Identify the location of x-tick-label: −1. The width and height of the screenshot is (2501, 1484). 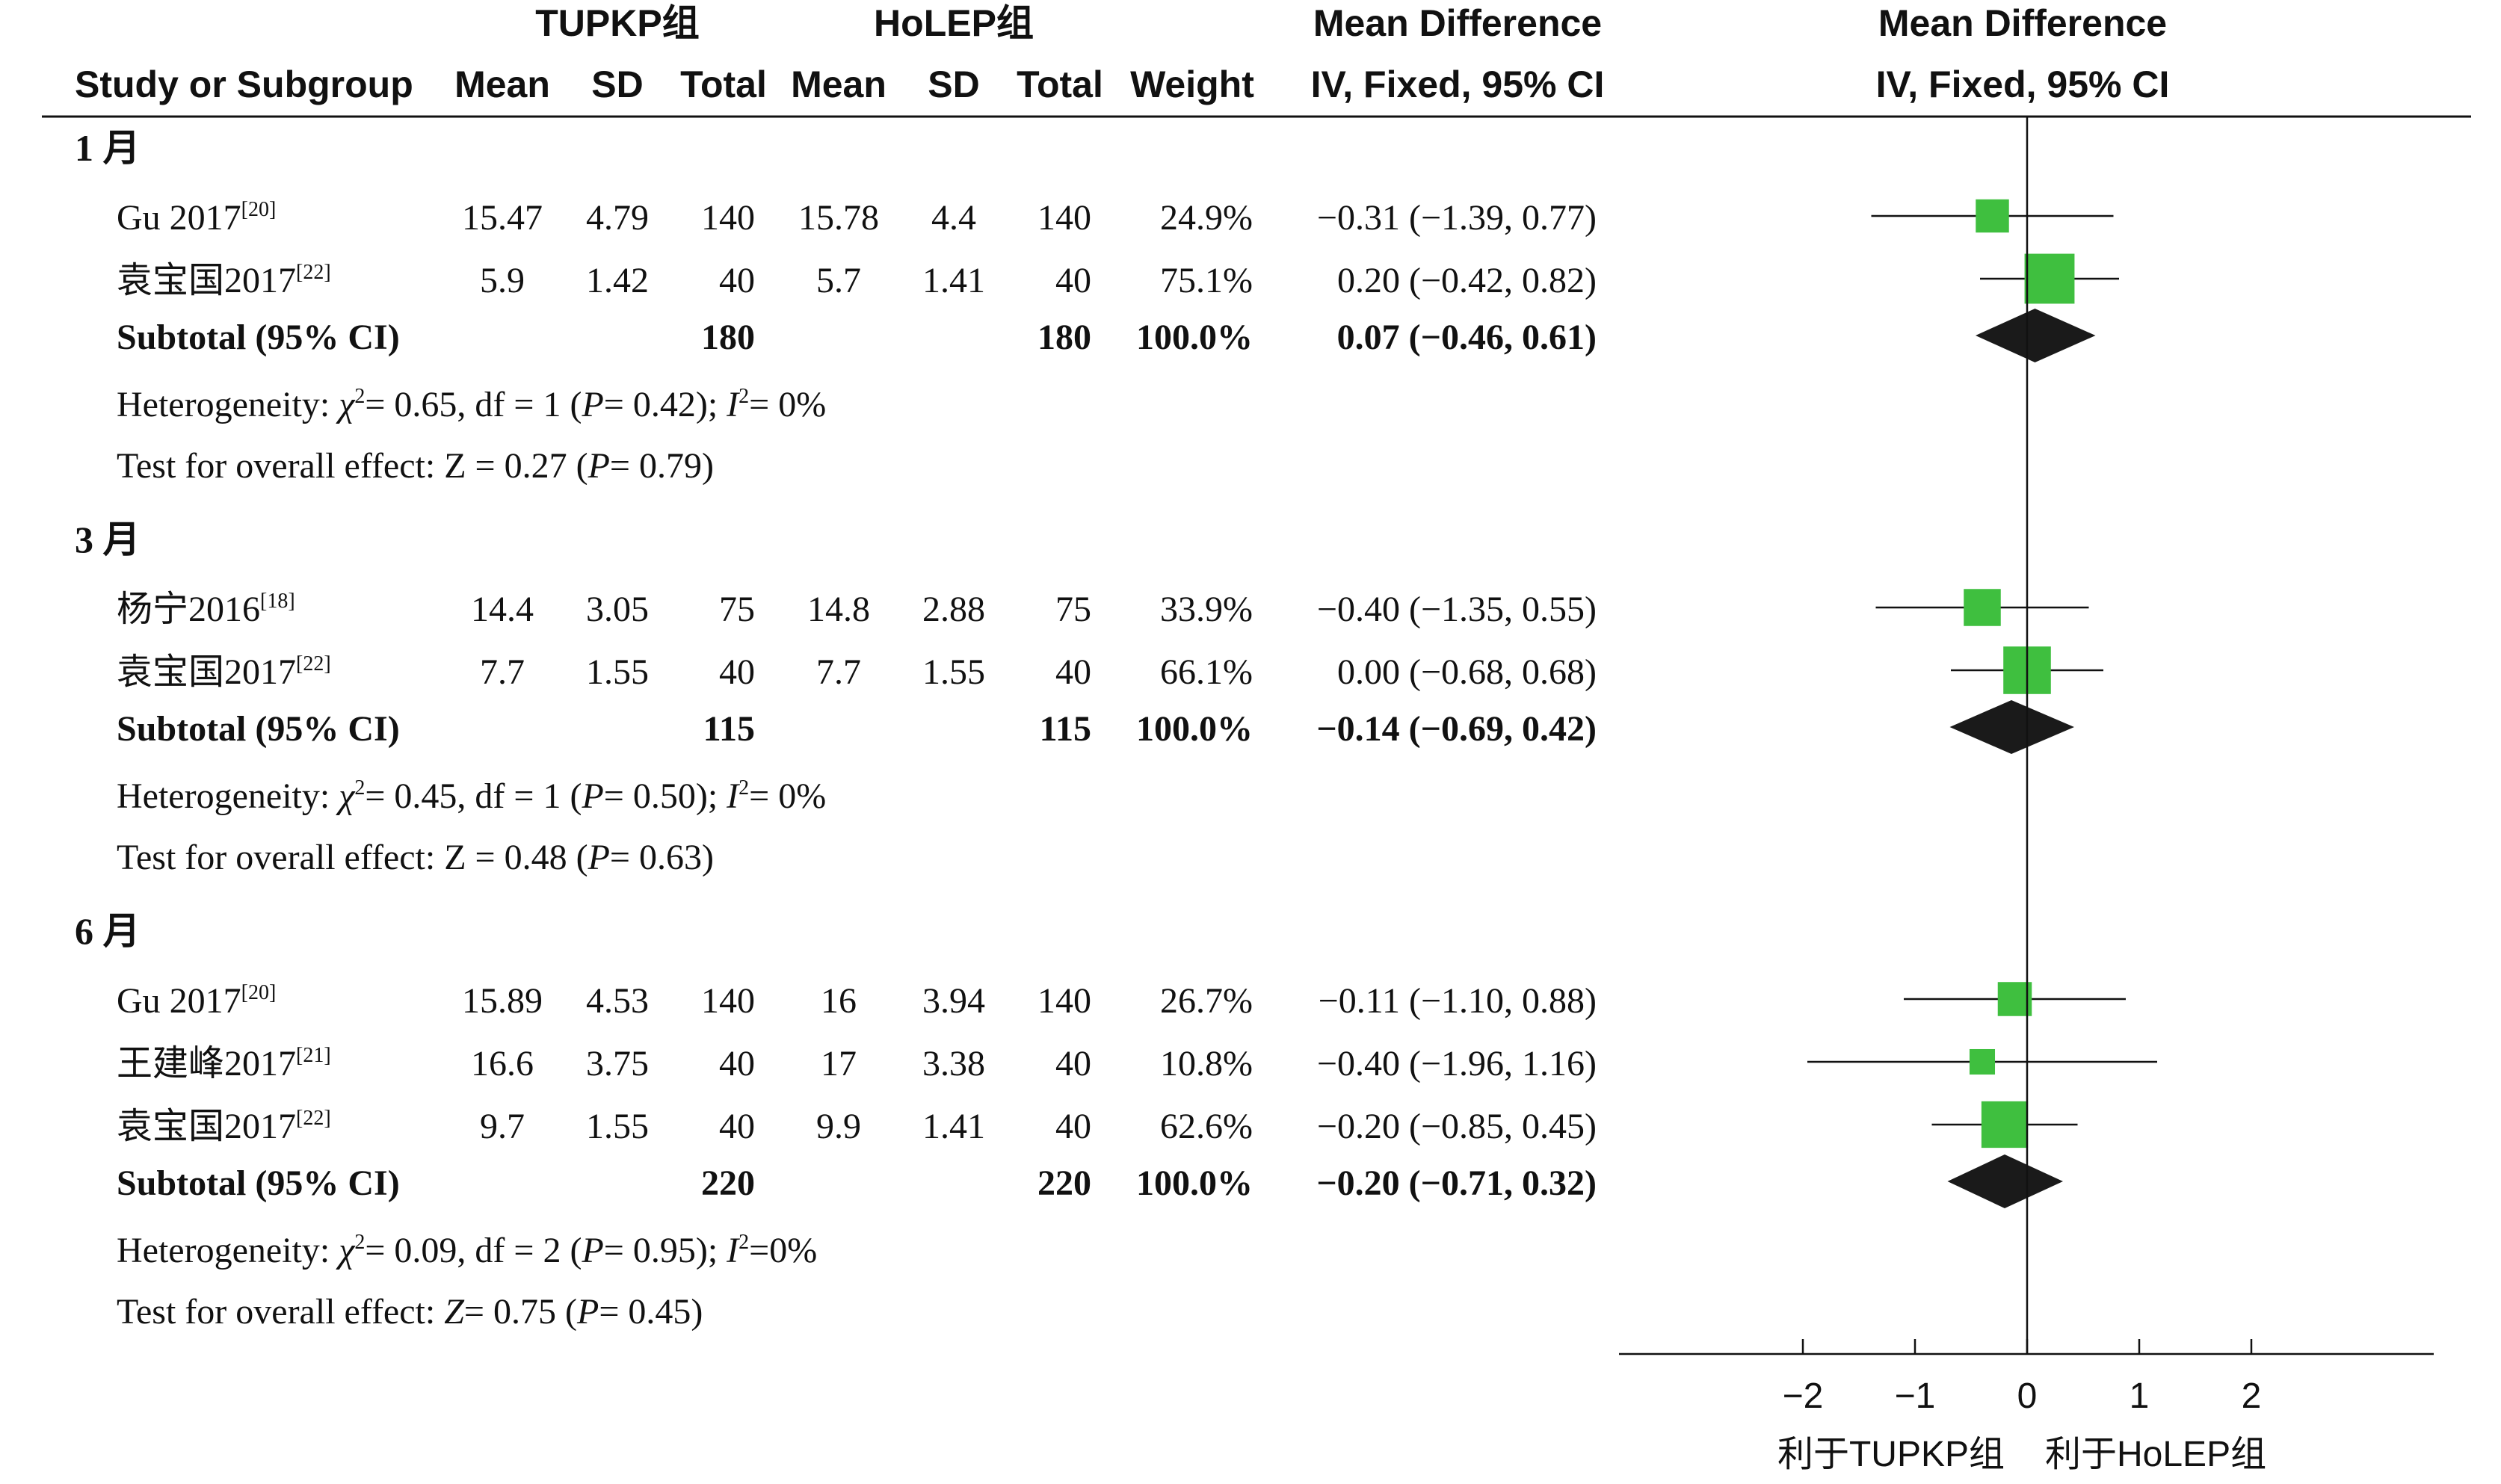
(1915, 1396).